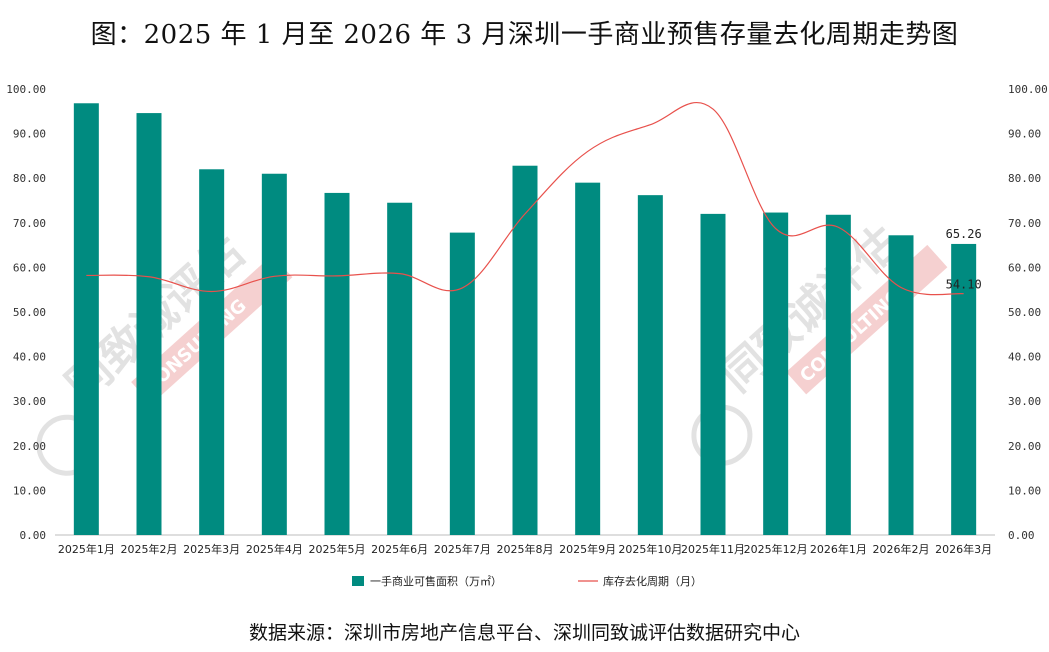 The image size is (1049, 652). What do you see at coordinates (964, 285) in the screenshot?
I see `line-data-label: 54.10` at bounding box center [964, 285].